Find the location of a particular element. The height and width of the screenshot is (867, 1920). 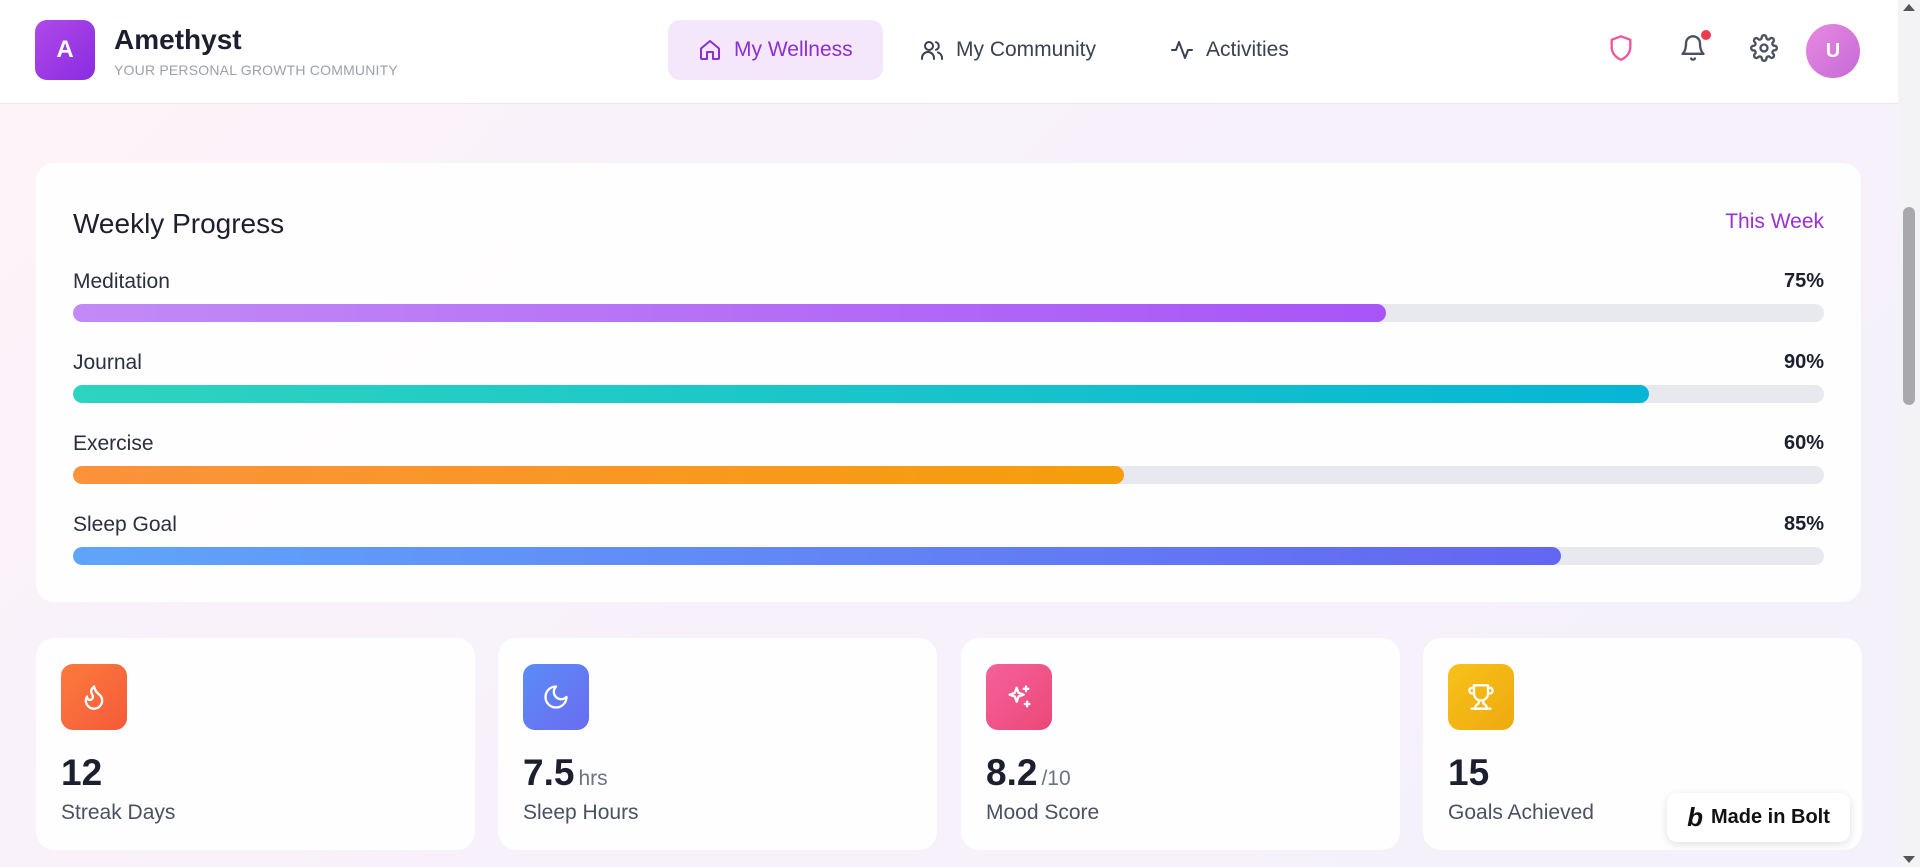

tab-my-community: My Community is located at coordinates (1008, 50).